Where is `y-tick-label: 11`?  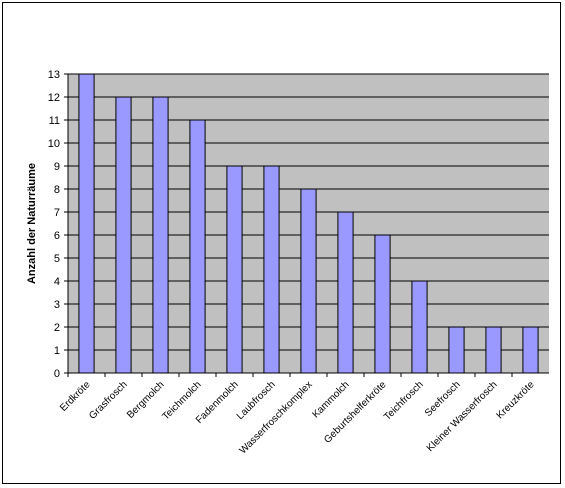 y-tick-label: 11 is located at coordinates (54, 121).